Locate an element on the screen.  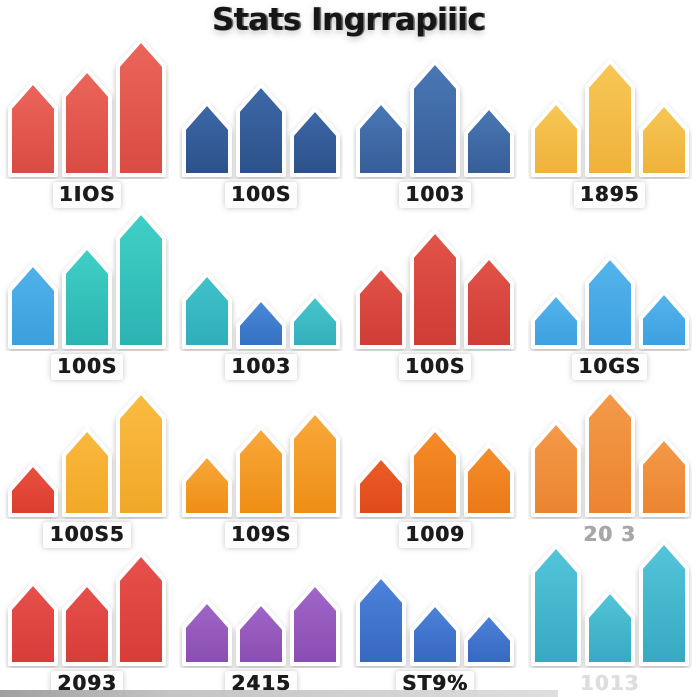
chart-tile-orange-peak-faint-label: 20 3 is located at coordinates (609, 464).